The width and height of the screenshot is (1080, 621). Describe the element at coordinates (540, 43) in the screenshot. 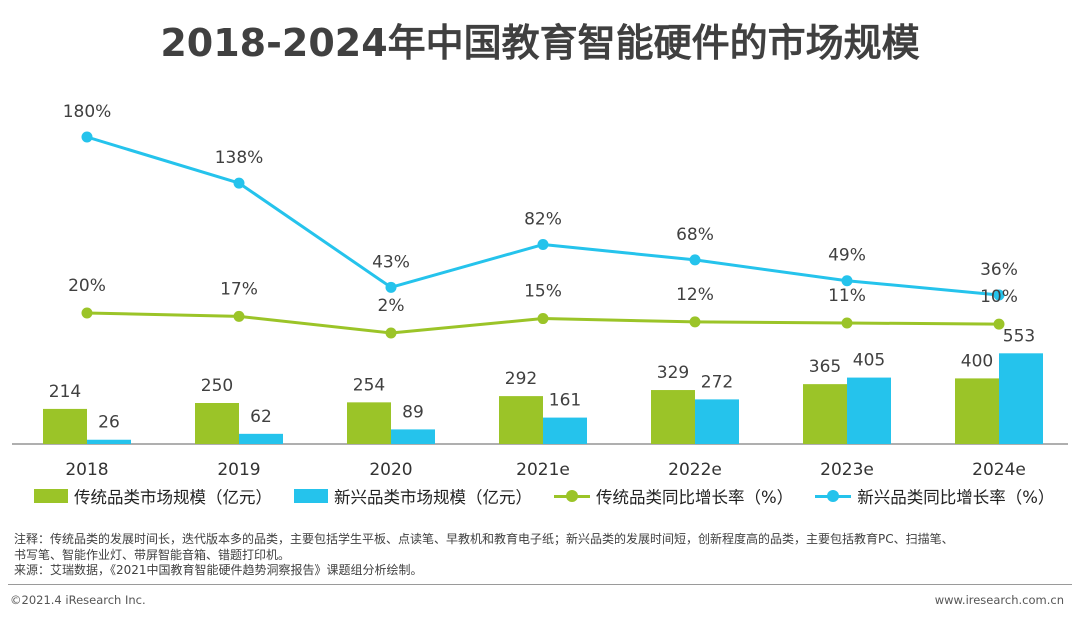

I see `chart-title: 2018-2024年中国教育智能硬件的市场规模` at that location.